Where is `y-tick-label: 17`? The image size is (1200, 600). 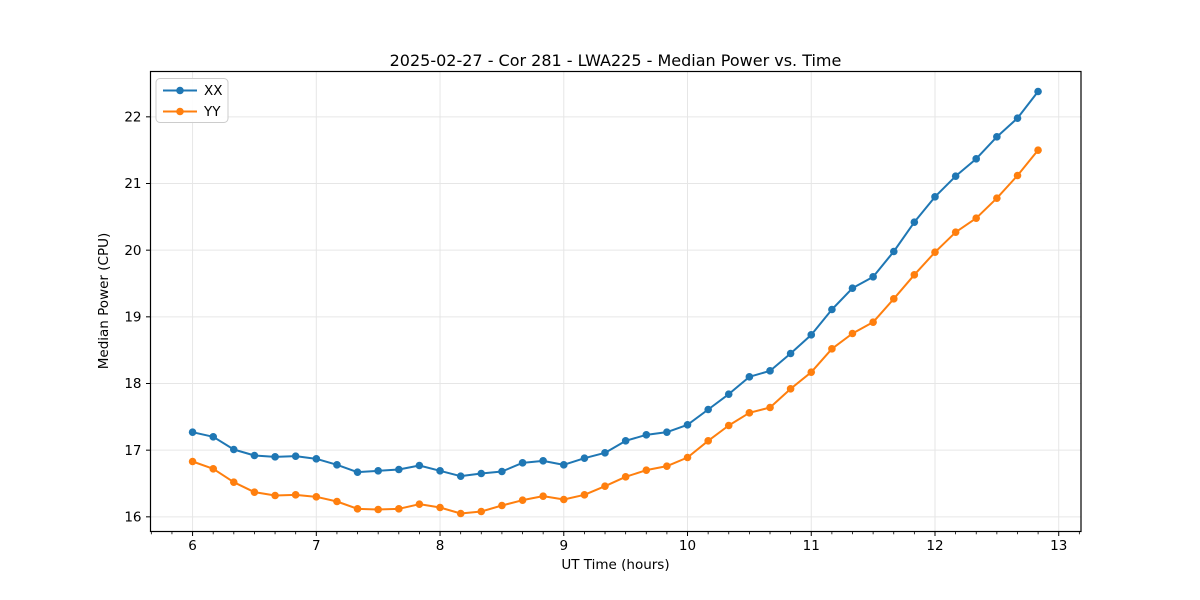 y-tick-label: 17 is located at coordinates (132, 451).